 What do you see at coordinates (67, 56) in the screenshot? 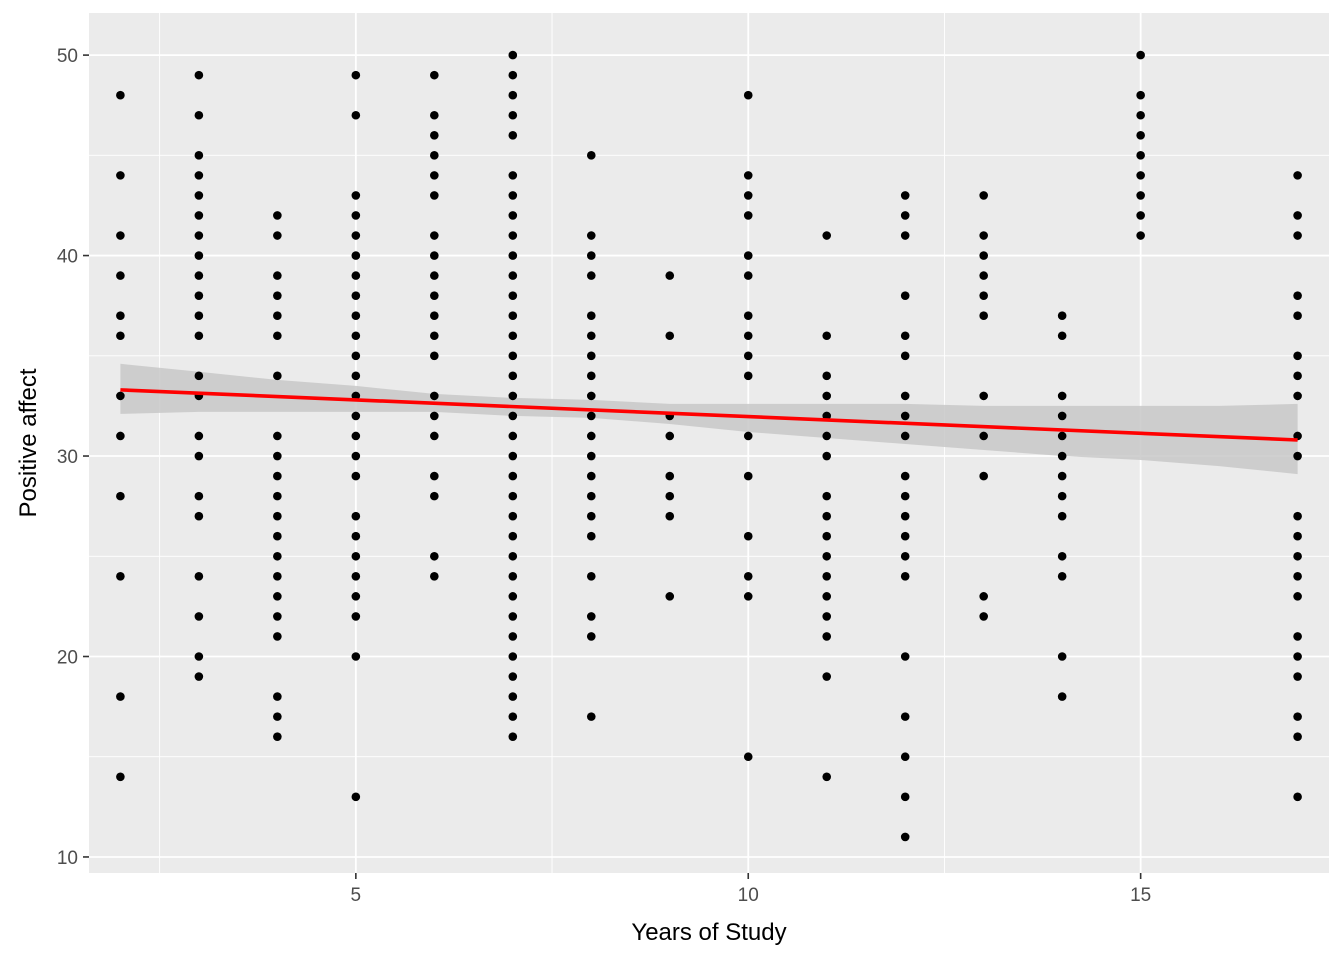
I see `y-tick-label: 50` at bounding box center [67, 56].